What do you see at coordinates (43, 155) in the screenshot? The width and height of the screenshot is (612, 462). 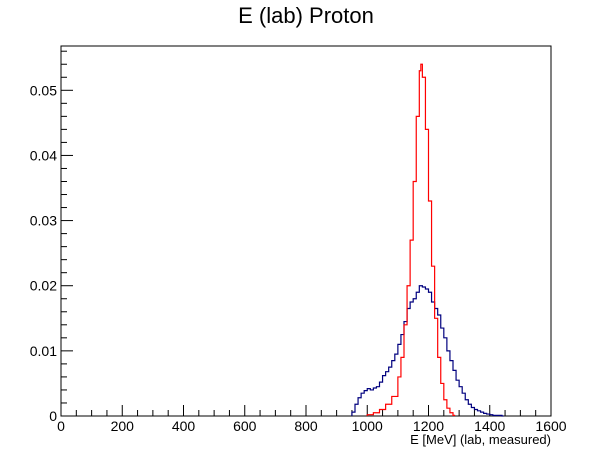 I see `y-tick-label: 0.04` at bounding box center [43, 155].